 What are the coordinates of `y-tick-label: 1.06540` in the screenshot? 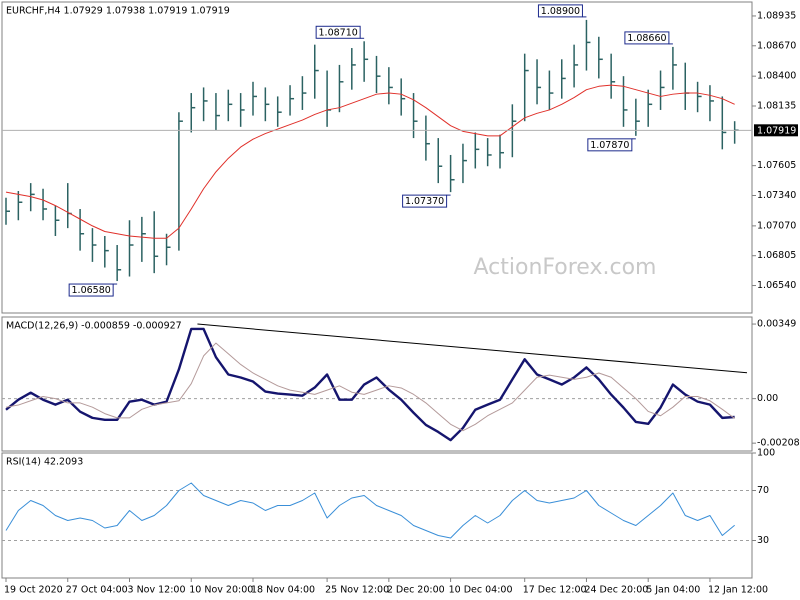 It's located at (776, 285).